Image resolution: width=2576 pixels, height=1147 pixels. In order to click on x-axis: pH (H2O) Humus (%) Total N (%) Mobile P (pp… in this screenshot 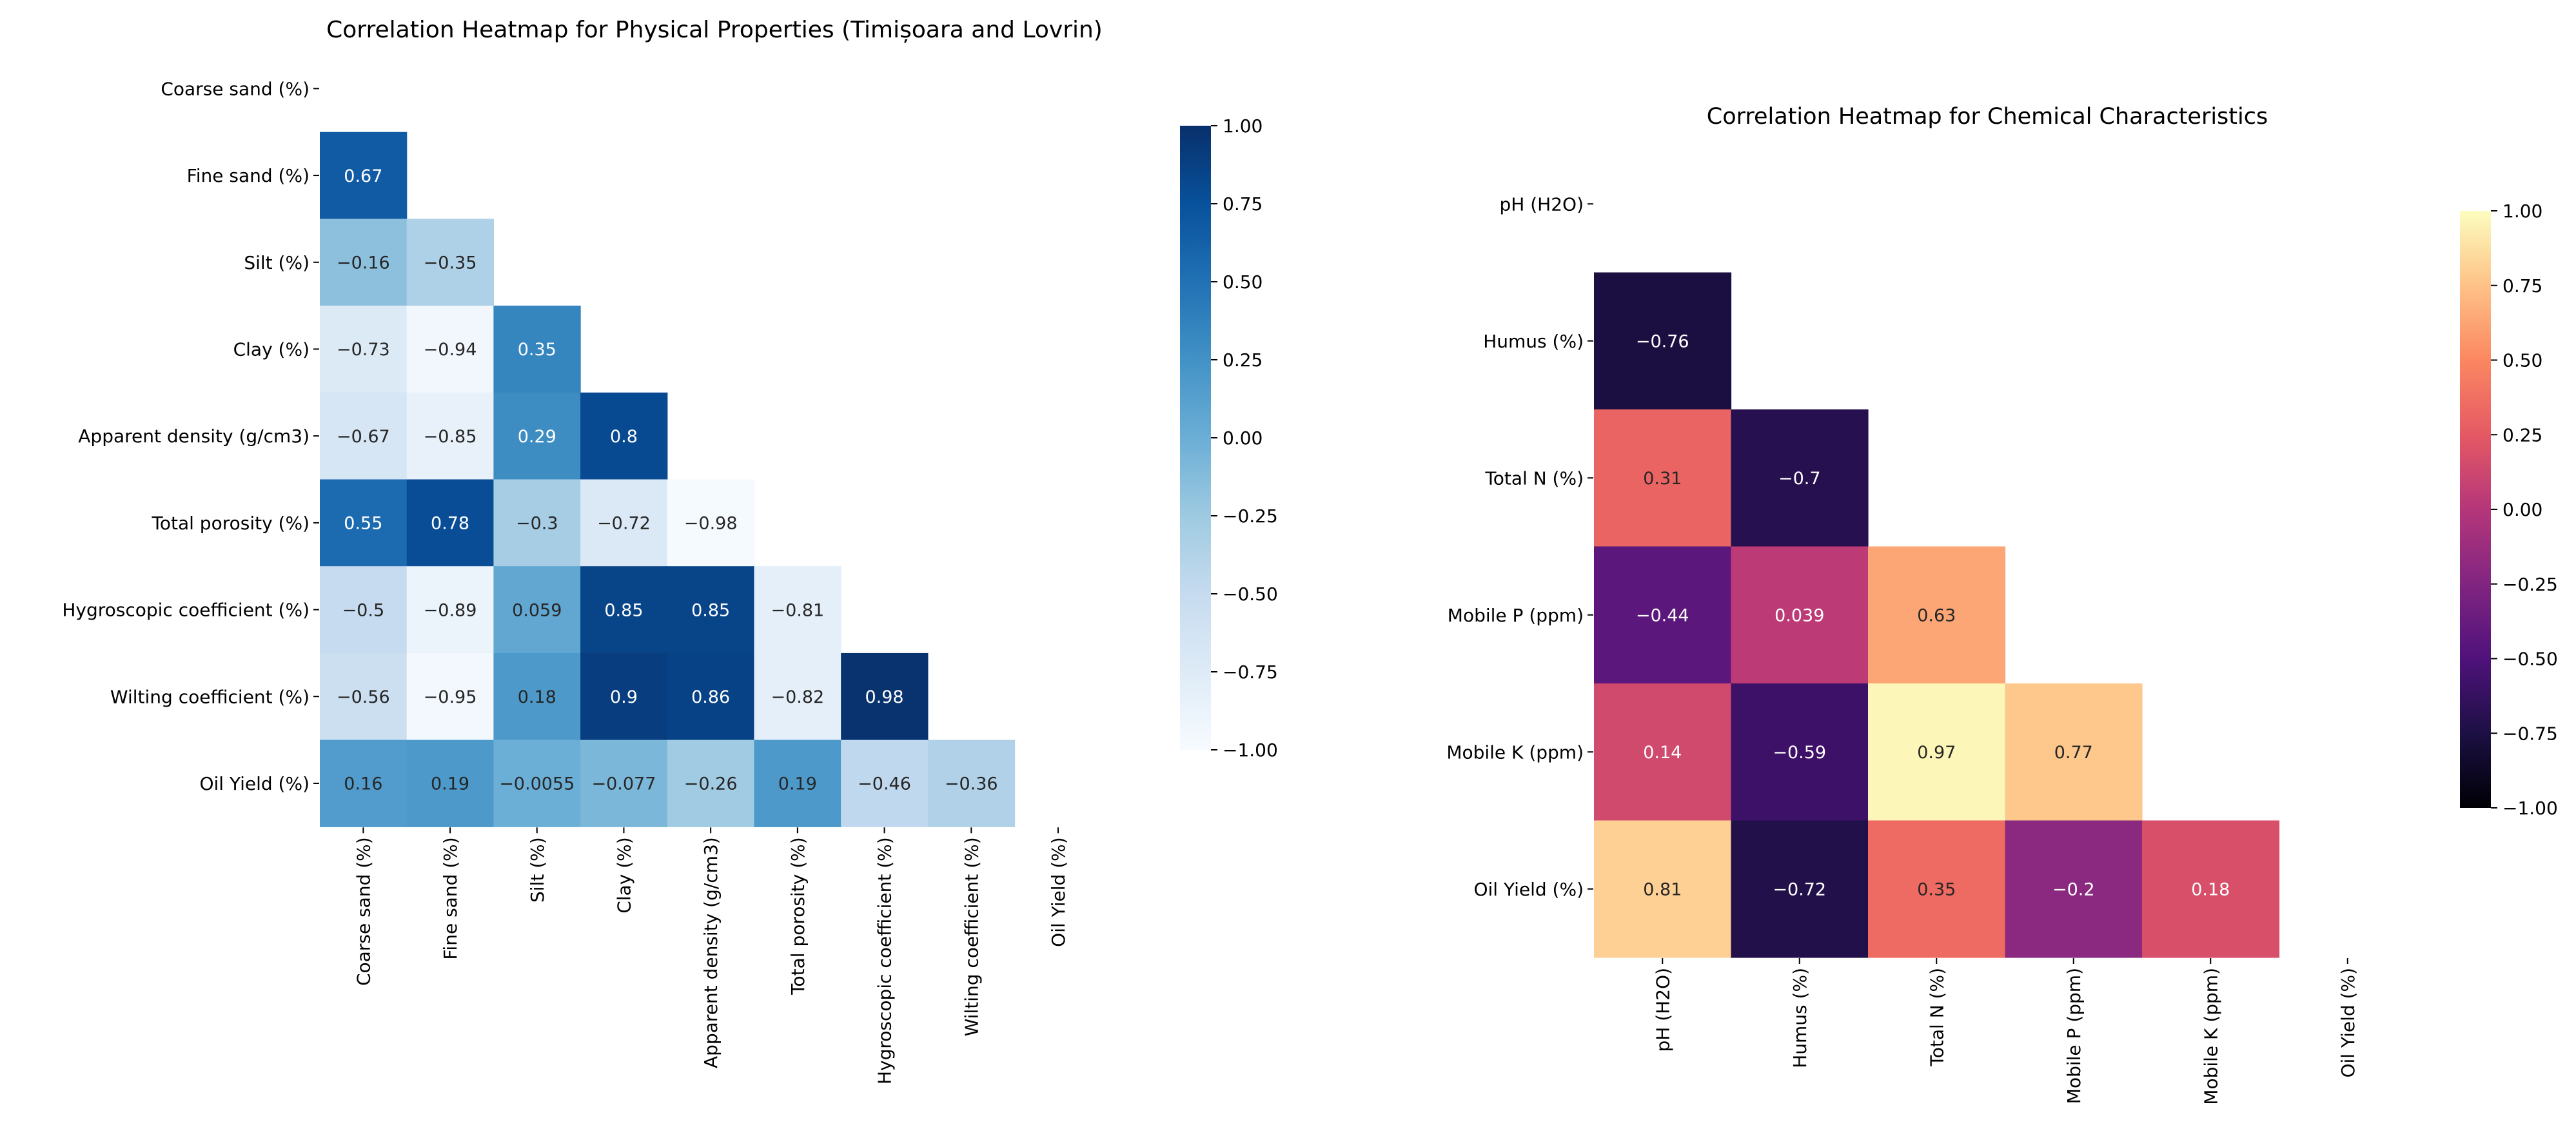, I will do `click(2006, 1031)`.